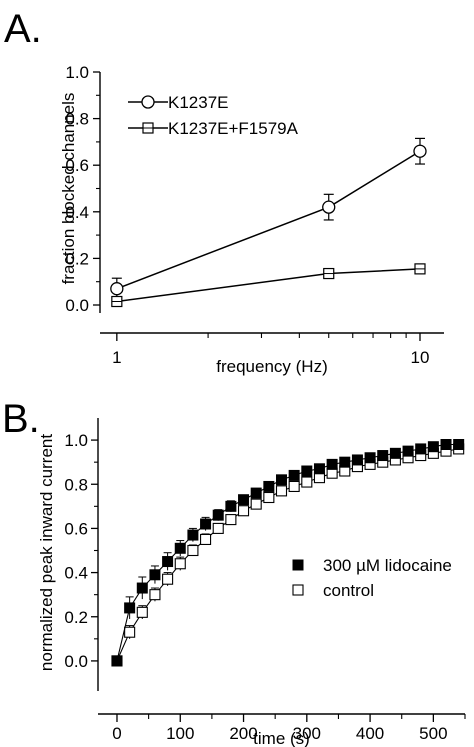  I want to click on y-tick-label-a: 0.4, so click(77, 212).